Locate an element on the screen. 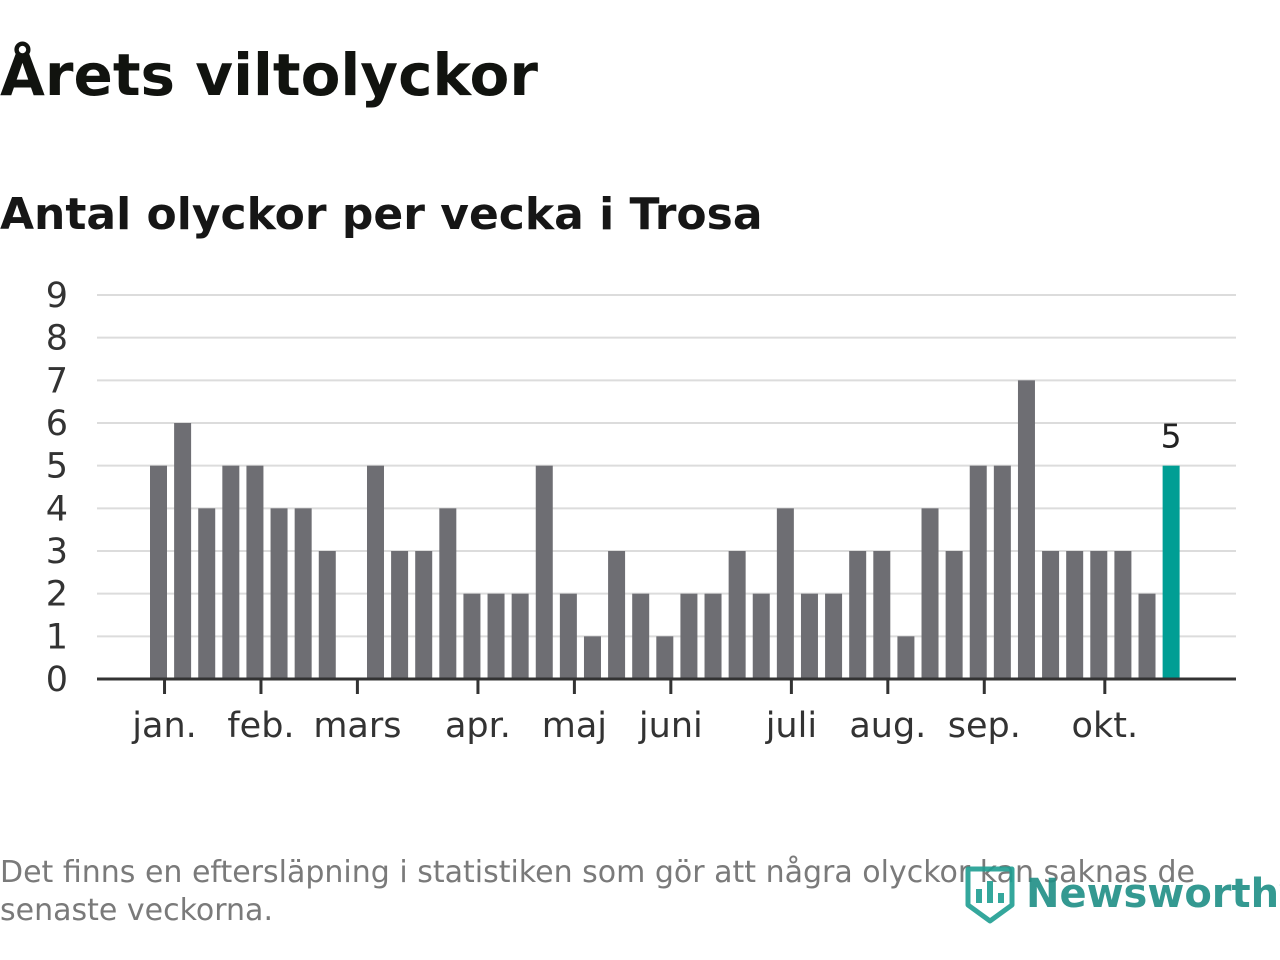 This screenshot has height=960, width=1280. x-axis-ticks: jan. feb. mars apr. maj juni juli aug. sep. okt. is located at coordinates (634, 712).